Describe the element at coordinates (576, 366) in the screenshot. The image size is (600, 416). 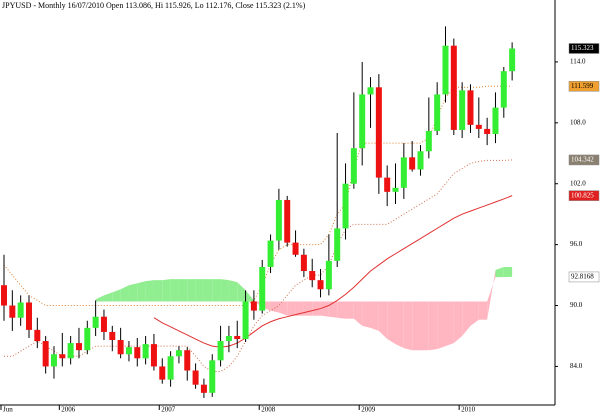
I see `y-tick-label: 84.0` at that location.